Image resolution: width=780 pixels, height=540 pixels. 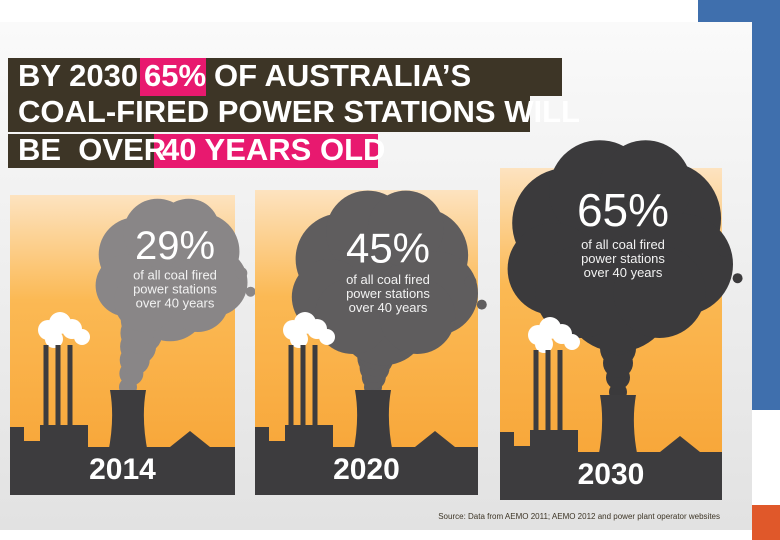 I want to click on year: 2014, so click(x=122, y=469).